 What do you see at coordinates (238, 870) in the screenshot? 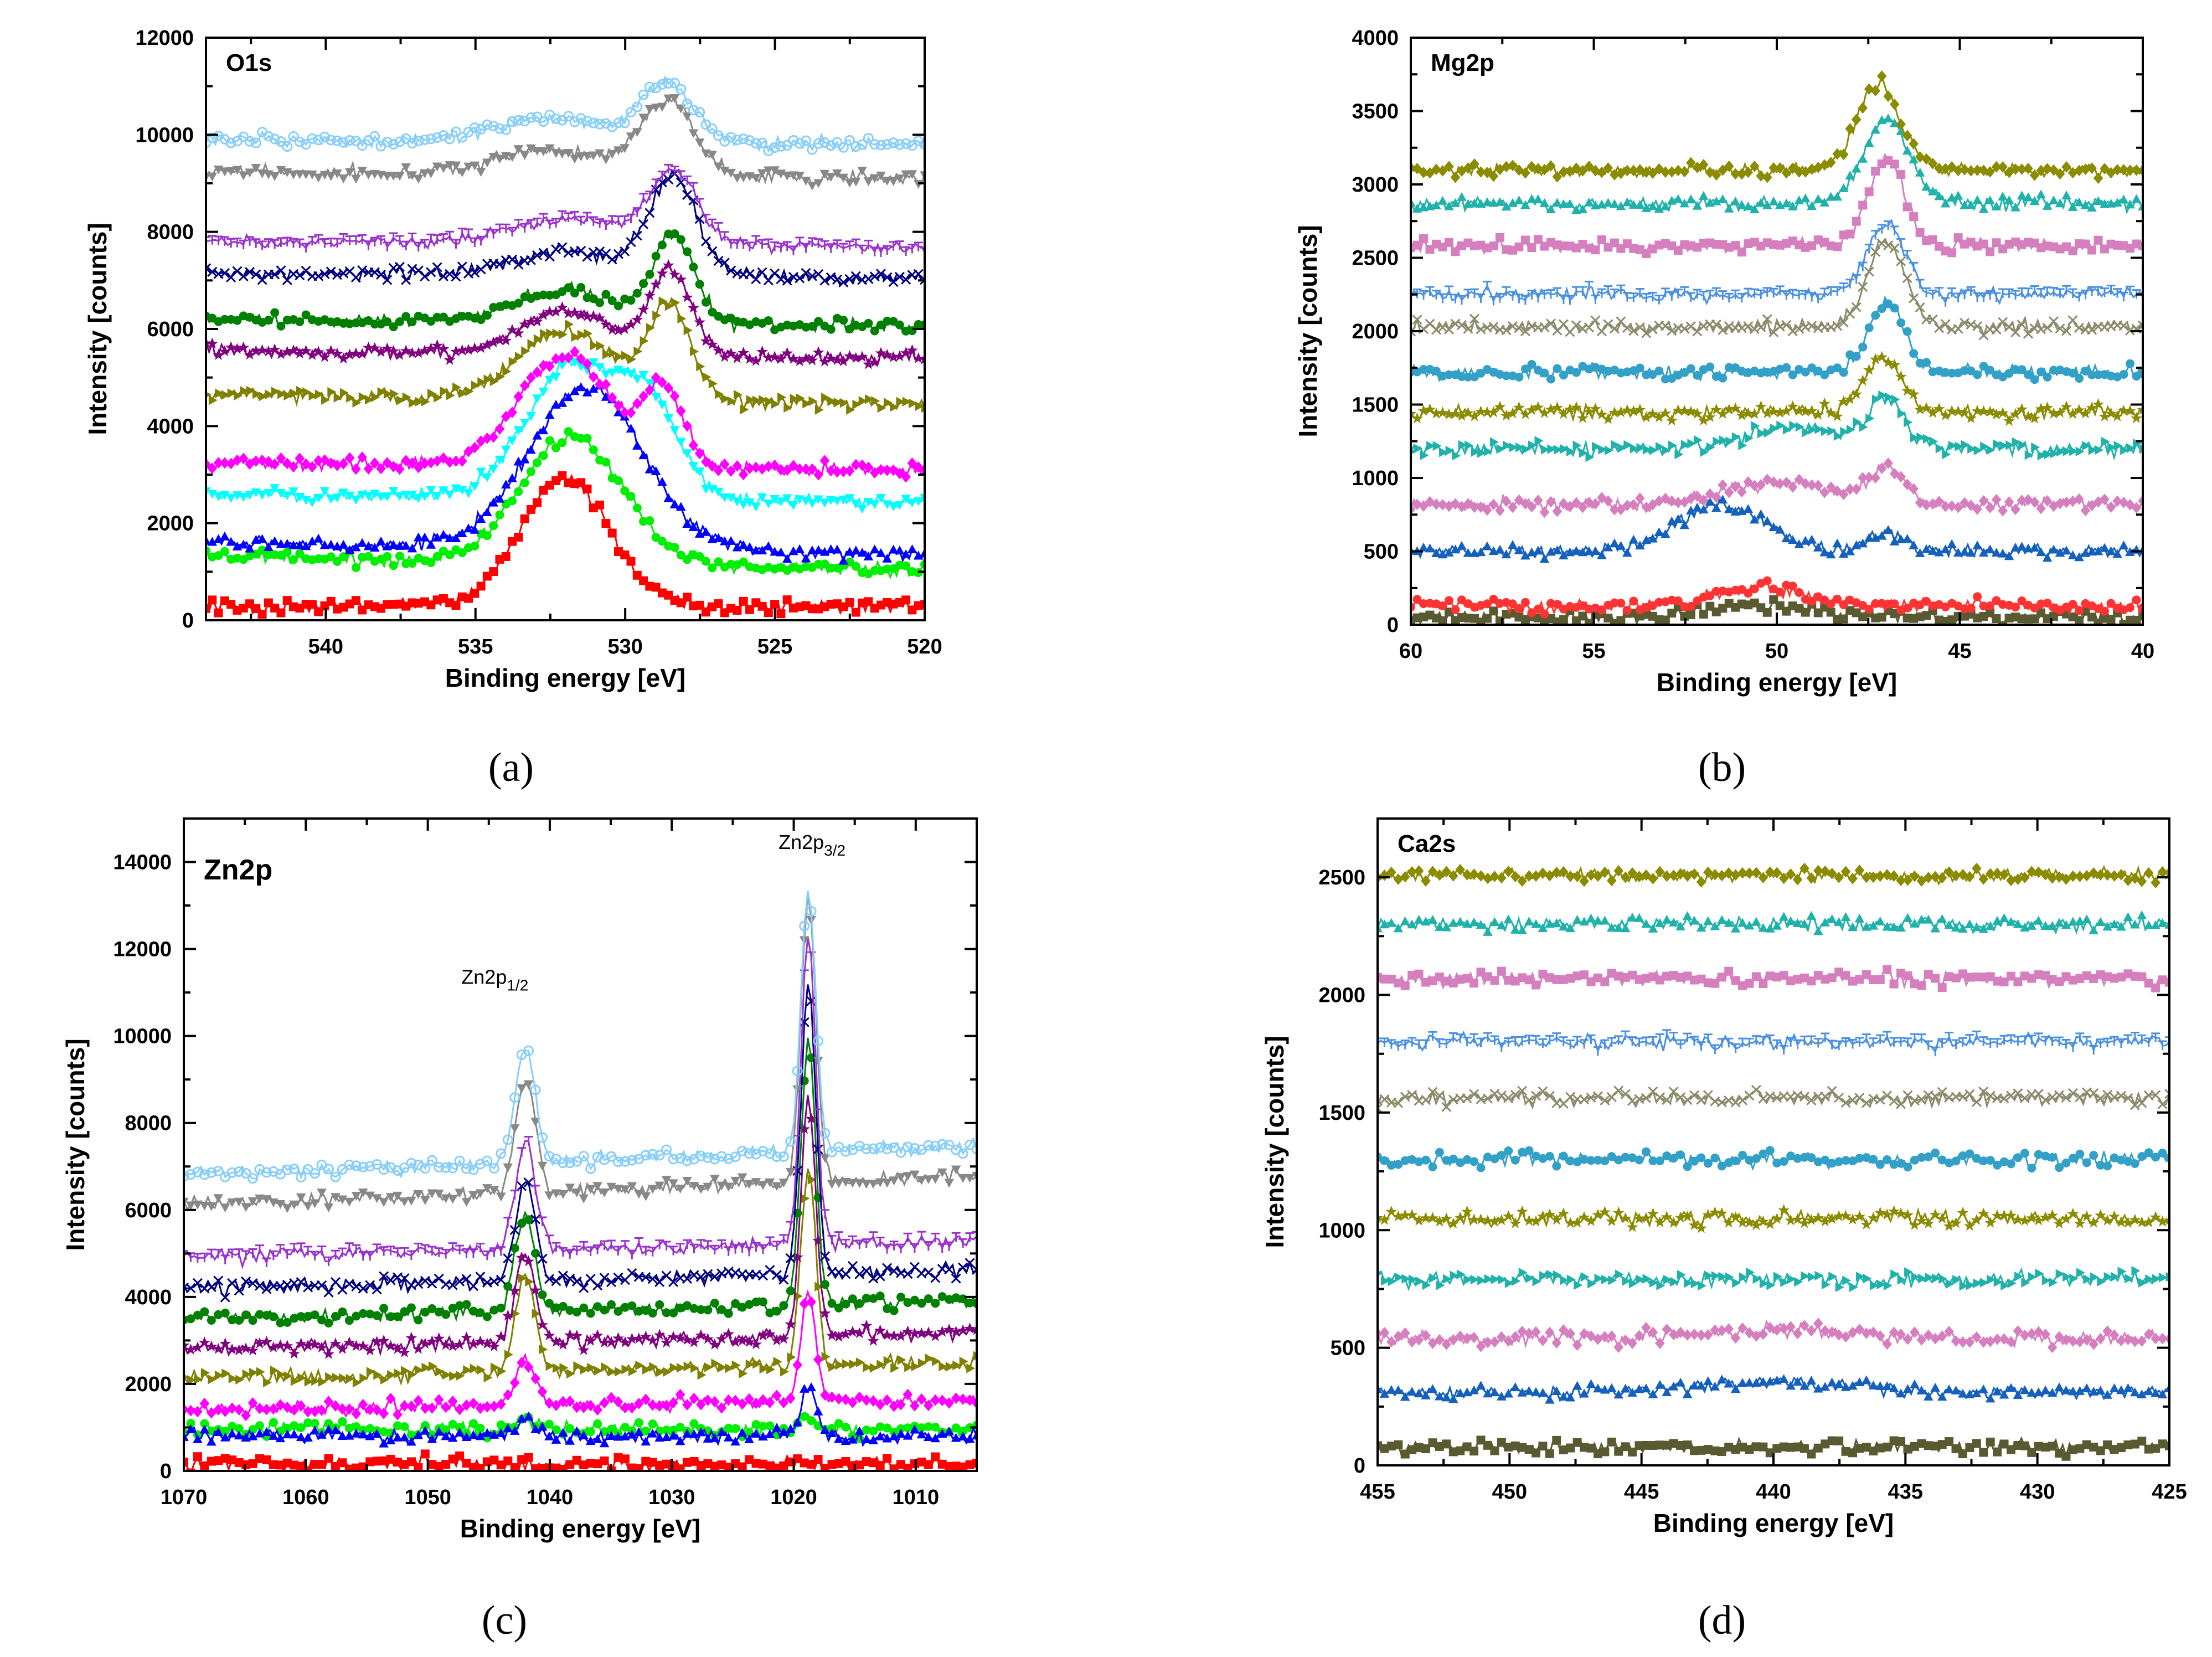
I see `chart-title: Zn2p` at bounding box center [238, 870].